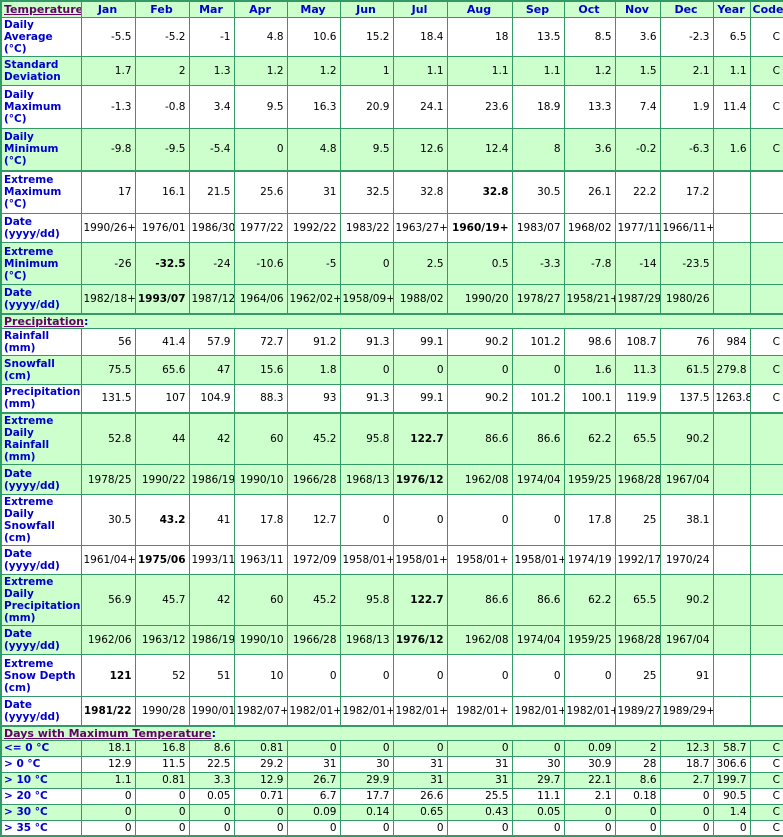  What do you see at coordinates (538, 228) in the screenshot?
I see `value-cell: 1983/07` at bounding box center [538, 228].